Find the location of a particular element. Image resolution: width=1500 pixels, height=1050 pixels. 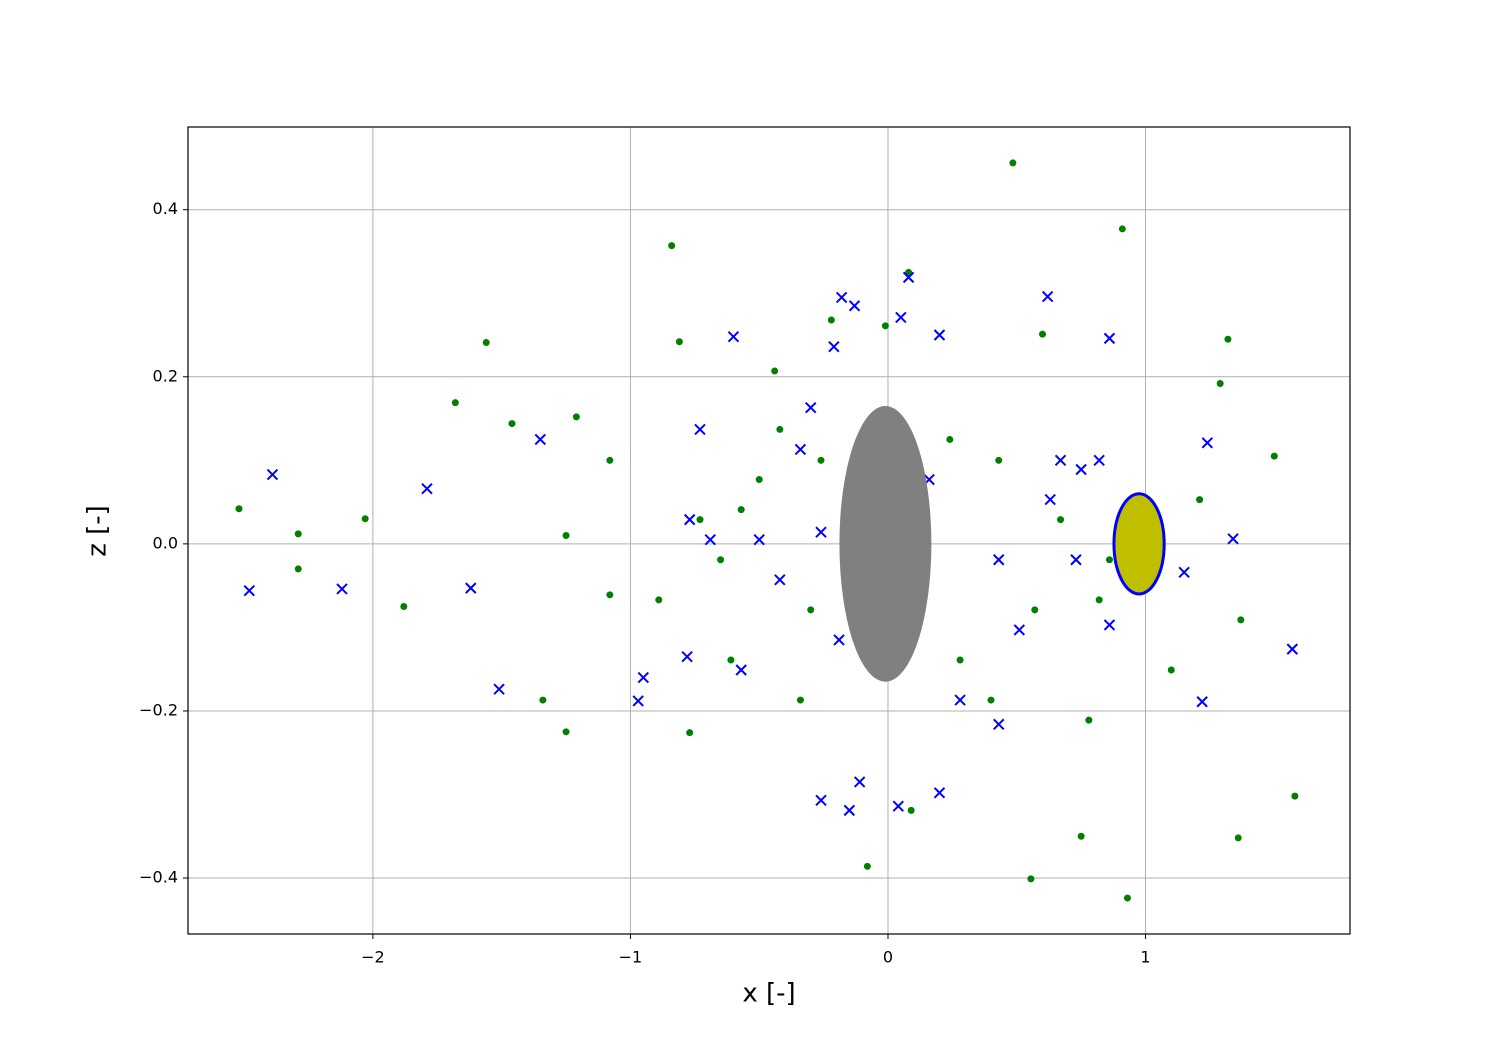

y-tick-label: 0.0 is located at coordinates (165, 542).